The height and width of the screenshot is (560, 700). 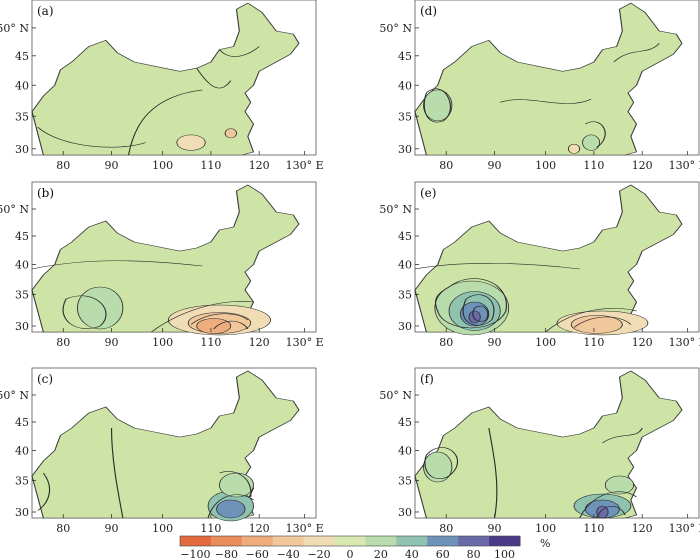 What do you see at coordinates (45, 193) in the screenshot?
I see `panel-label: (b)` at bounding box center [45, 193].